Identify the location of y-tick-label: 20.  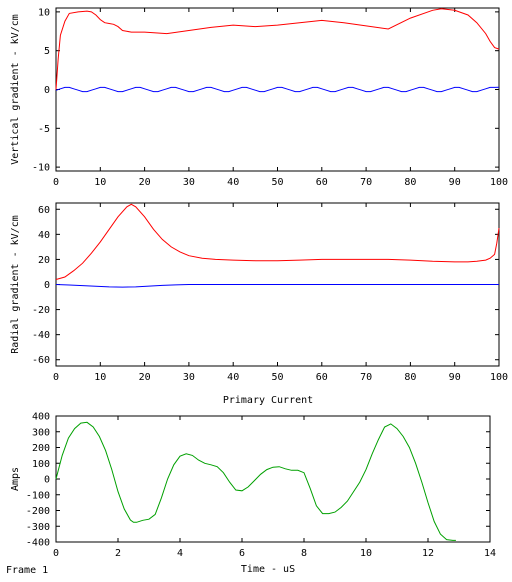
(44, 260).